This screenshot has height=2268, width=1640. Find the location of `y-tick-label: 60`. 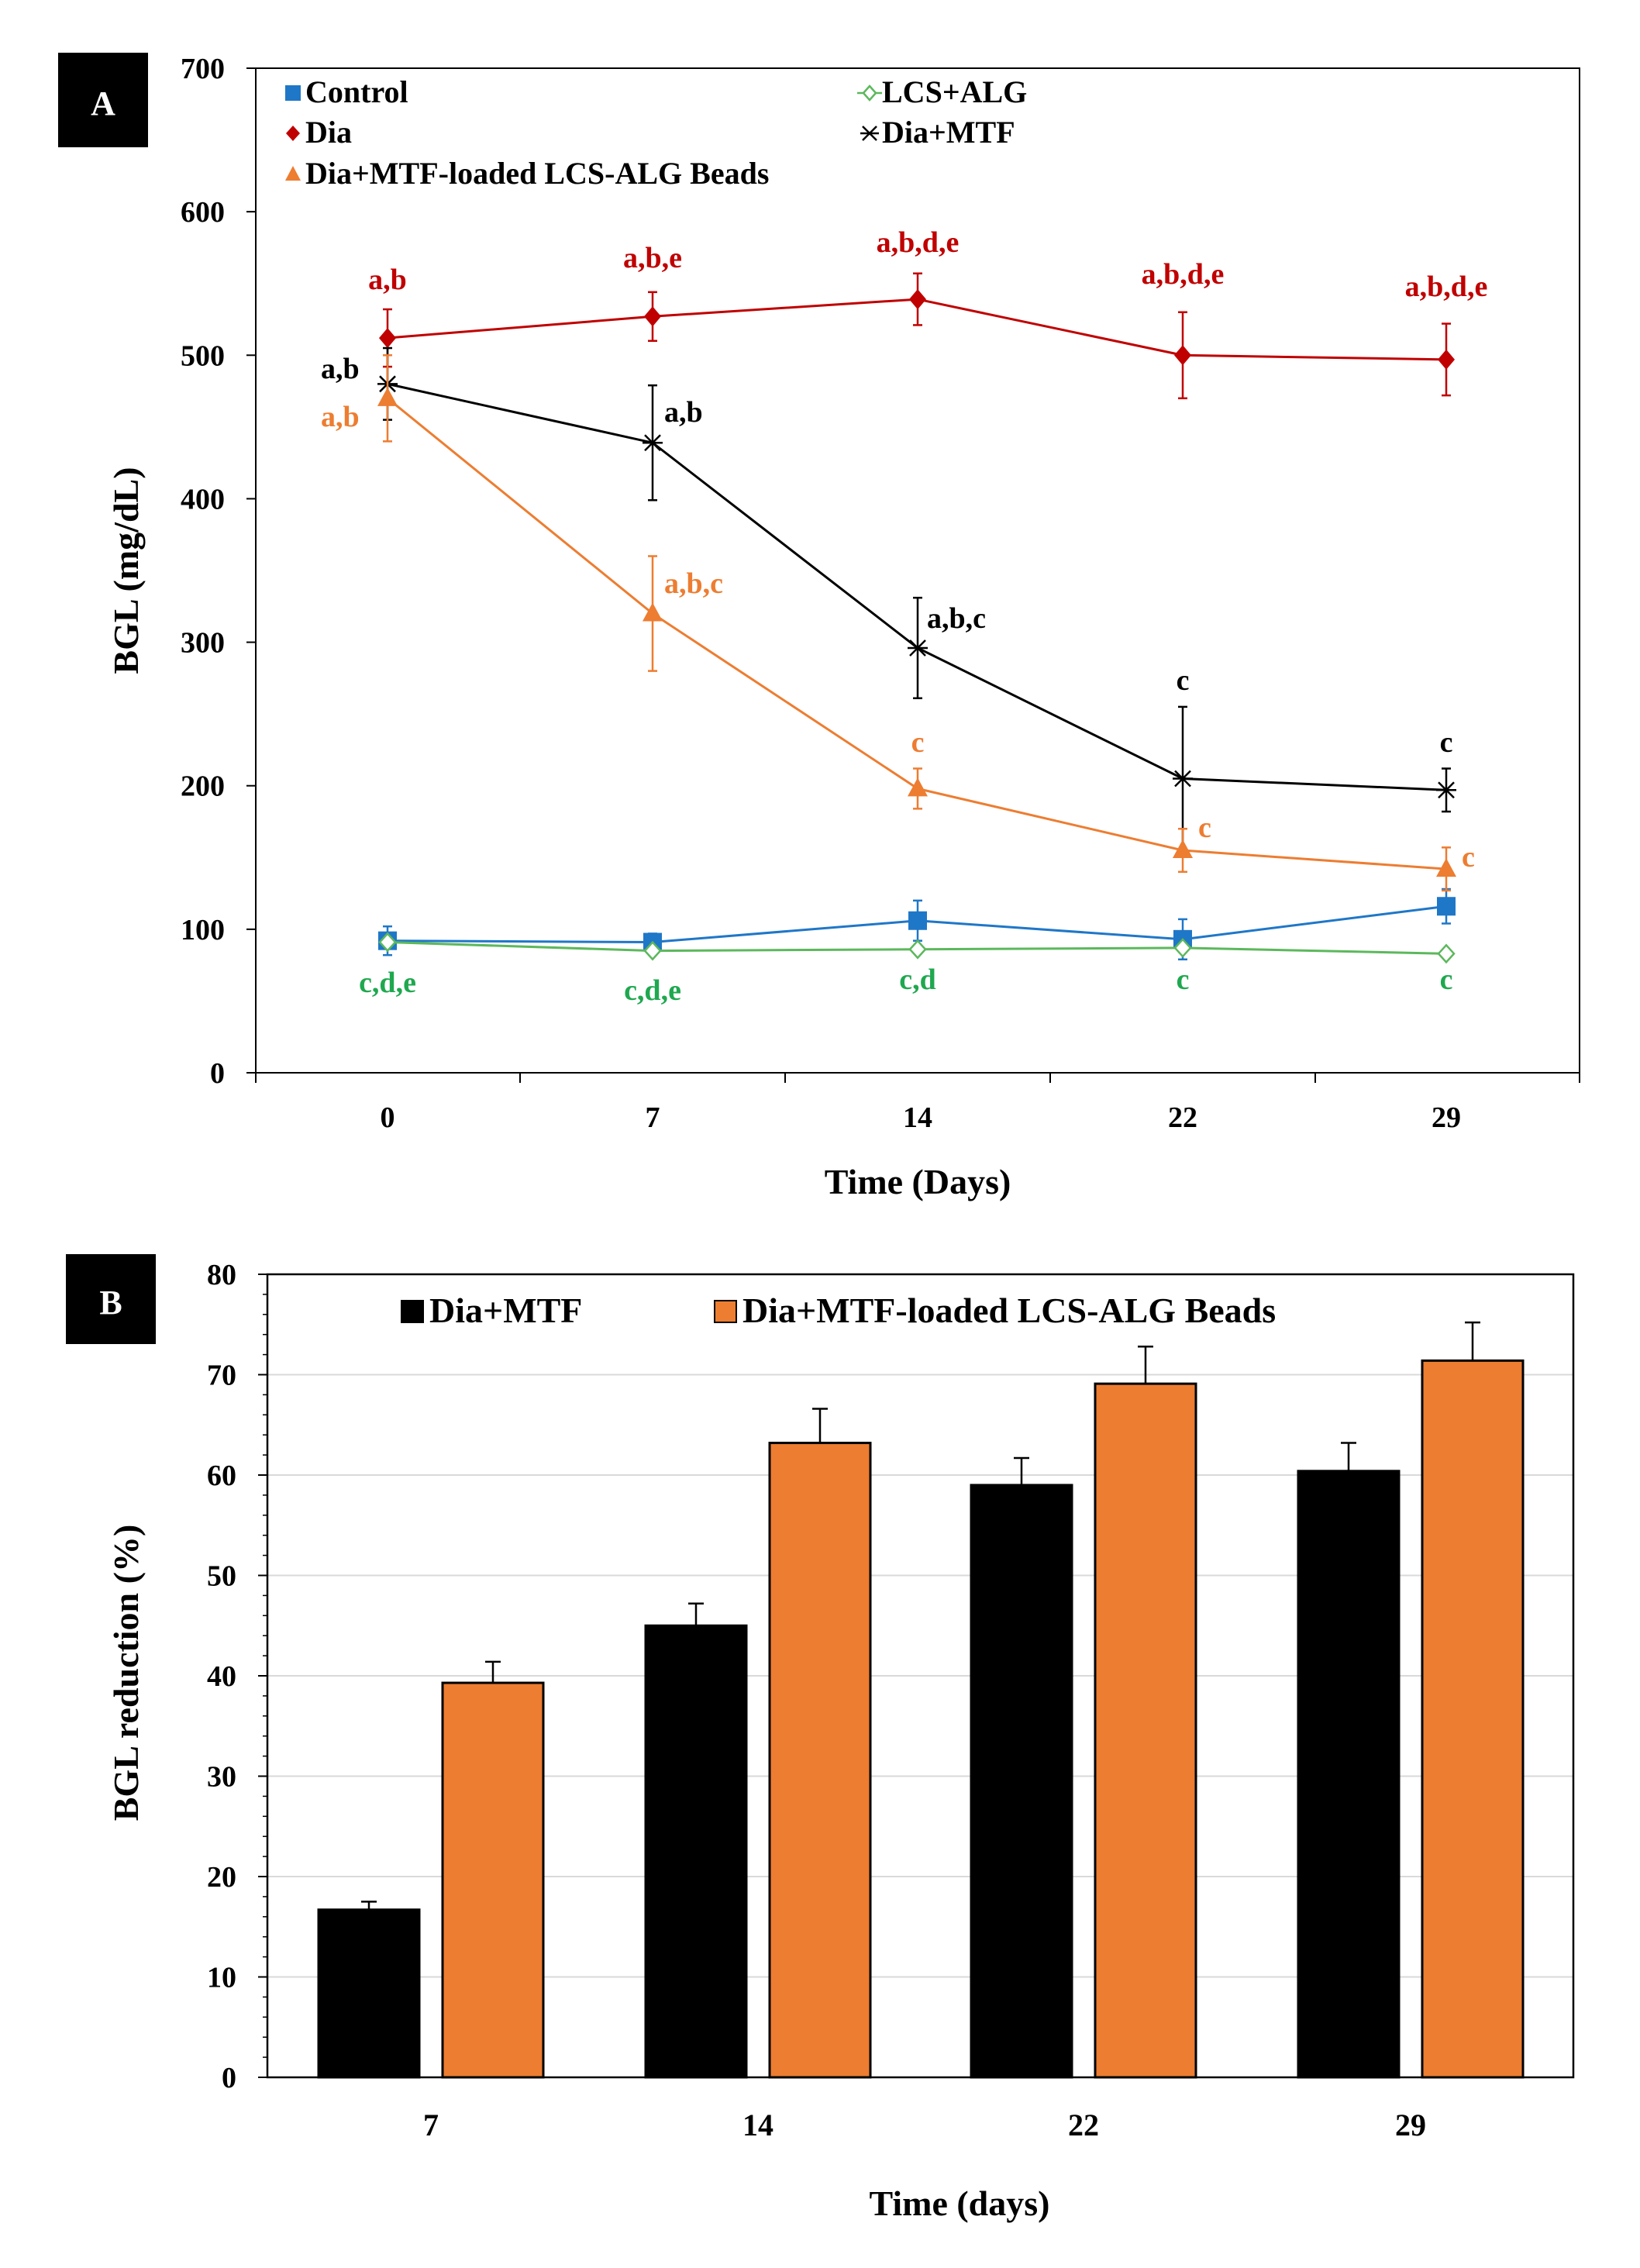

y-tick-label: 60 is located at coordinates (221, 1476).